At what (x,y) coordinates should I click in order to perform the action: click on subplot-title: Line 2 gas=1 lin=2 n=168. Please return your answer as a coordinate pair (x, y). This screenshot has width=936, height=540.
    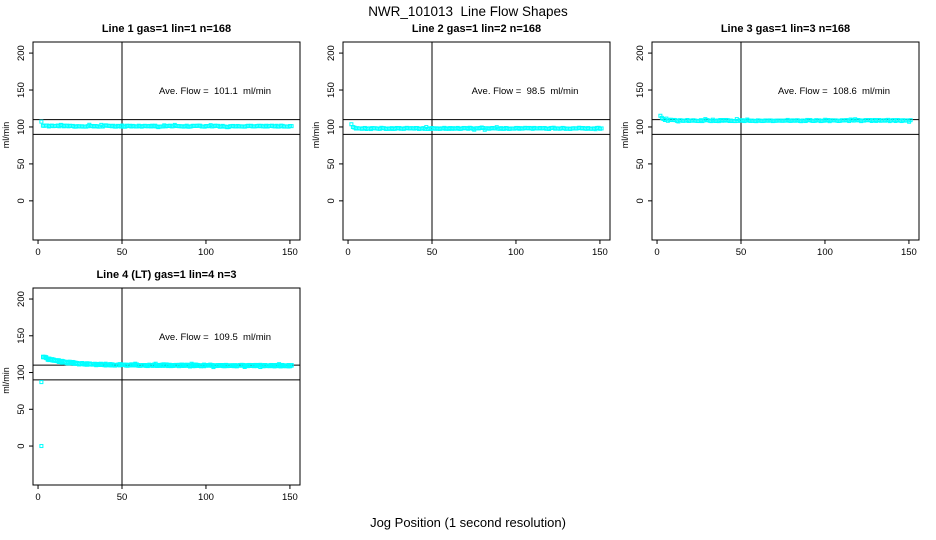
    Looking at the image, I should click on (476, 29).